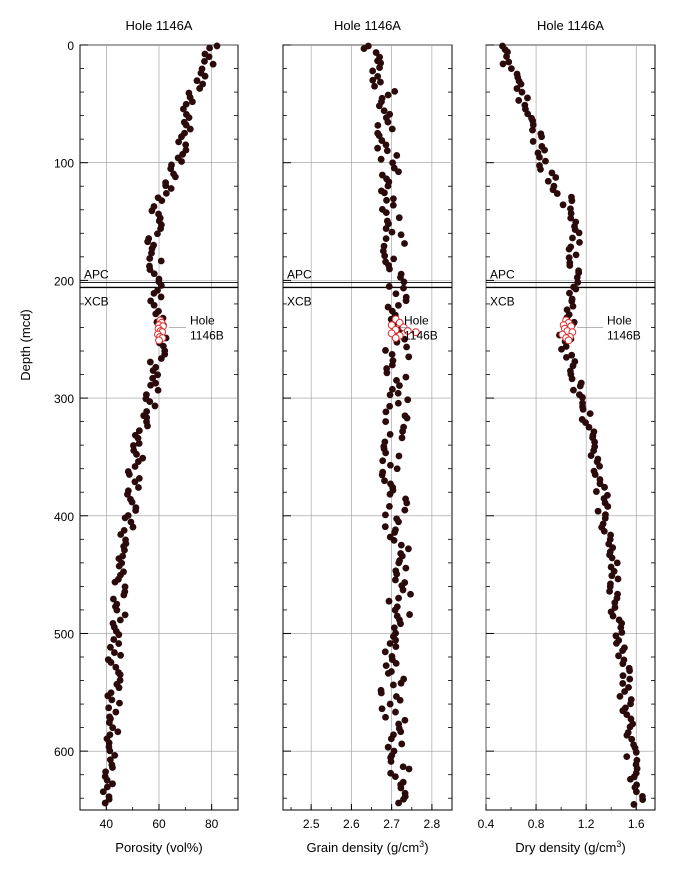 This screenshot has height=870, width=678. I want to click on x-tick-label: 60, so click(159, 824).